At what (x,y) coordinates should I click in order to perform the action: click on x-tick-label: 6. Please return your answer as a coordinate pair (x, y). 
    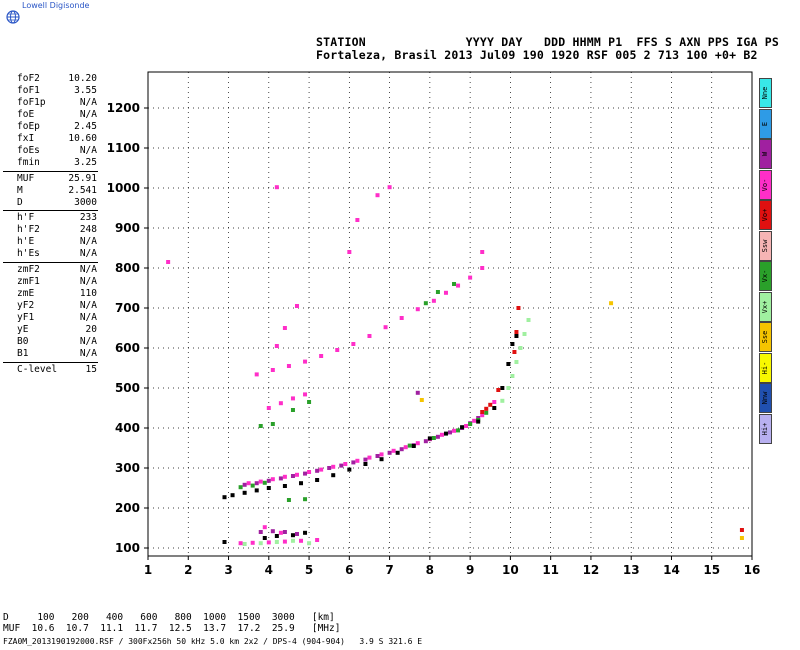
    Looking at the image, I should click on (349, 570).